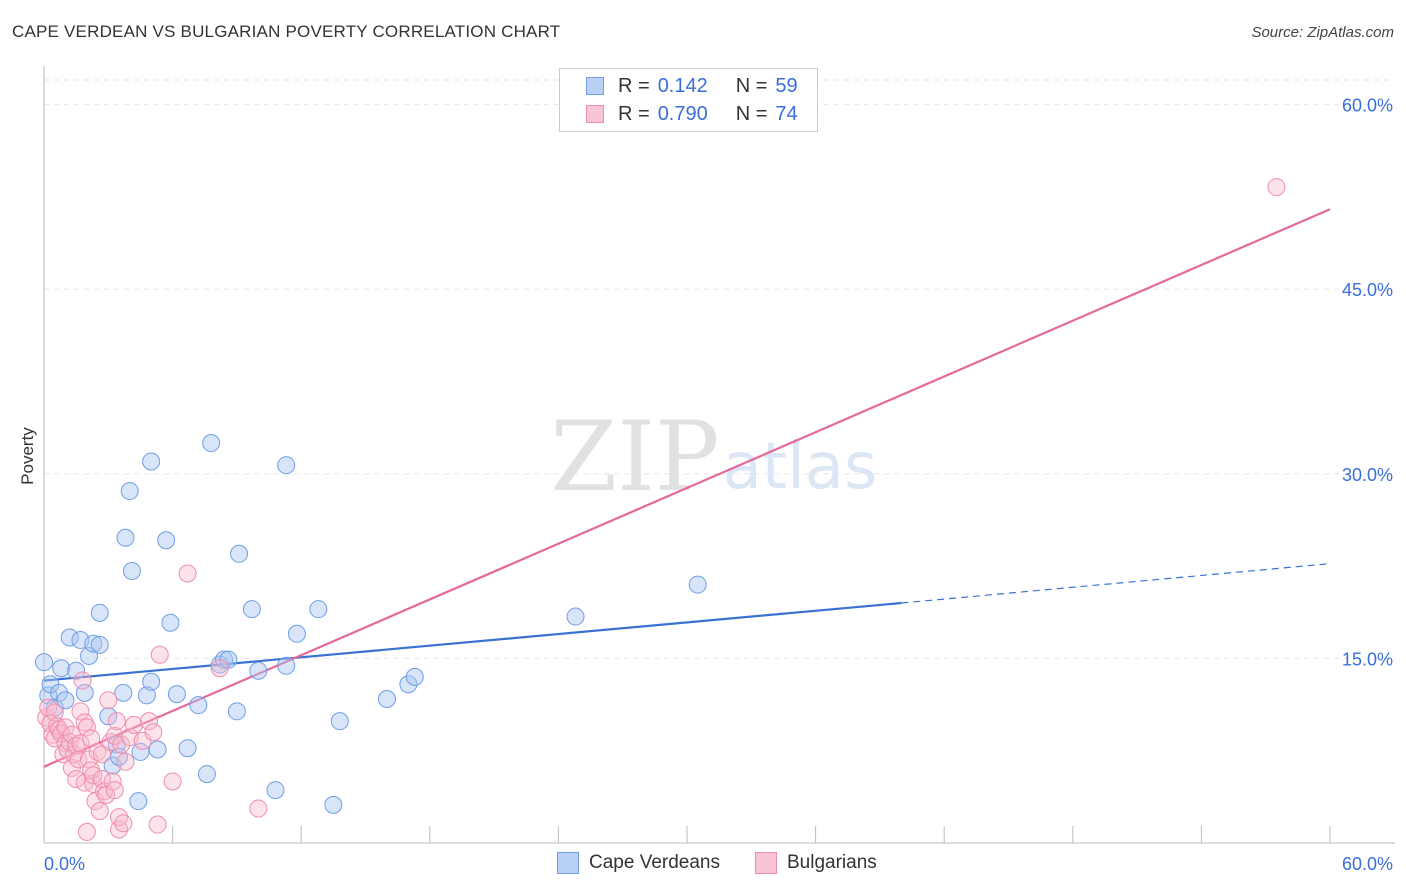 This screenshot has width=1406, height=892. Describe the element at coordinates (682, 85) in the screenshot. I see `legend-r-value: 0.142` at that location.